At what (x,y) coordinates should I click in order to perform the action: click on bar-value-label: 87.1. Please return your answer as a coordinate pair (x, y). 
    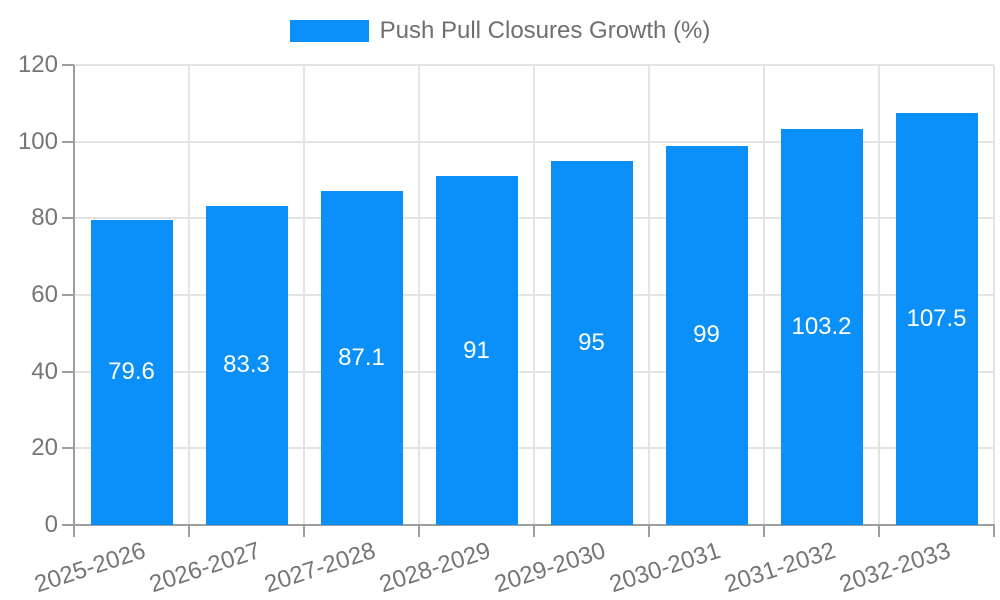
    Looking at the image, I should click on (361, 358).